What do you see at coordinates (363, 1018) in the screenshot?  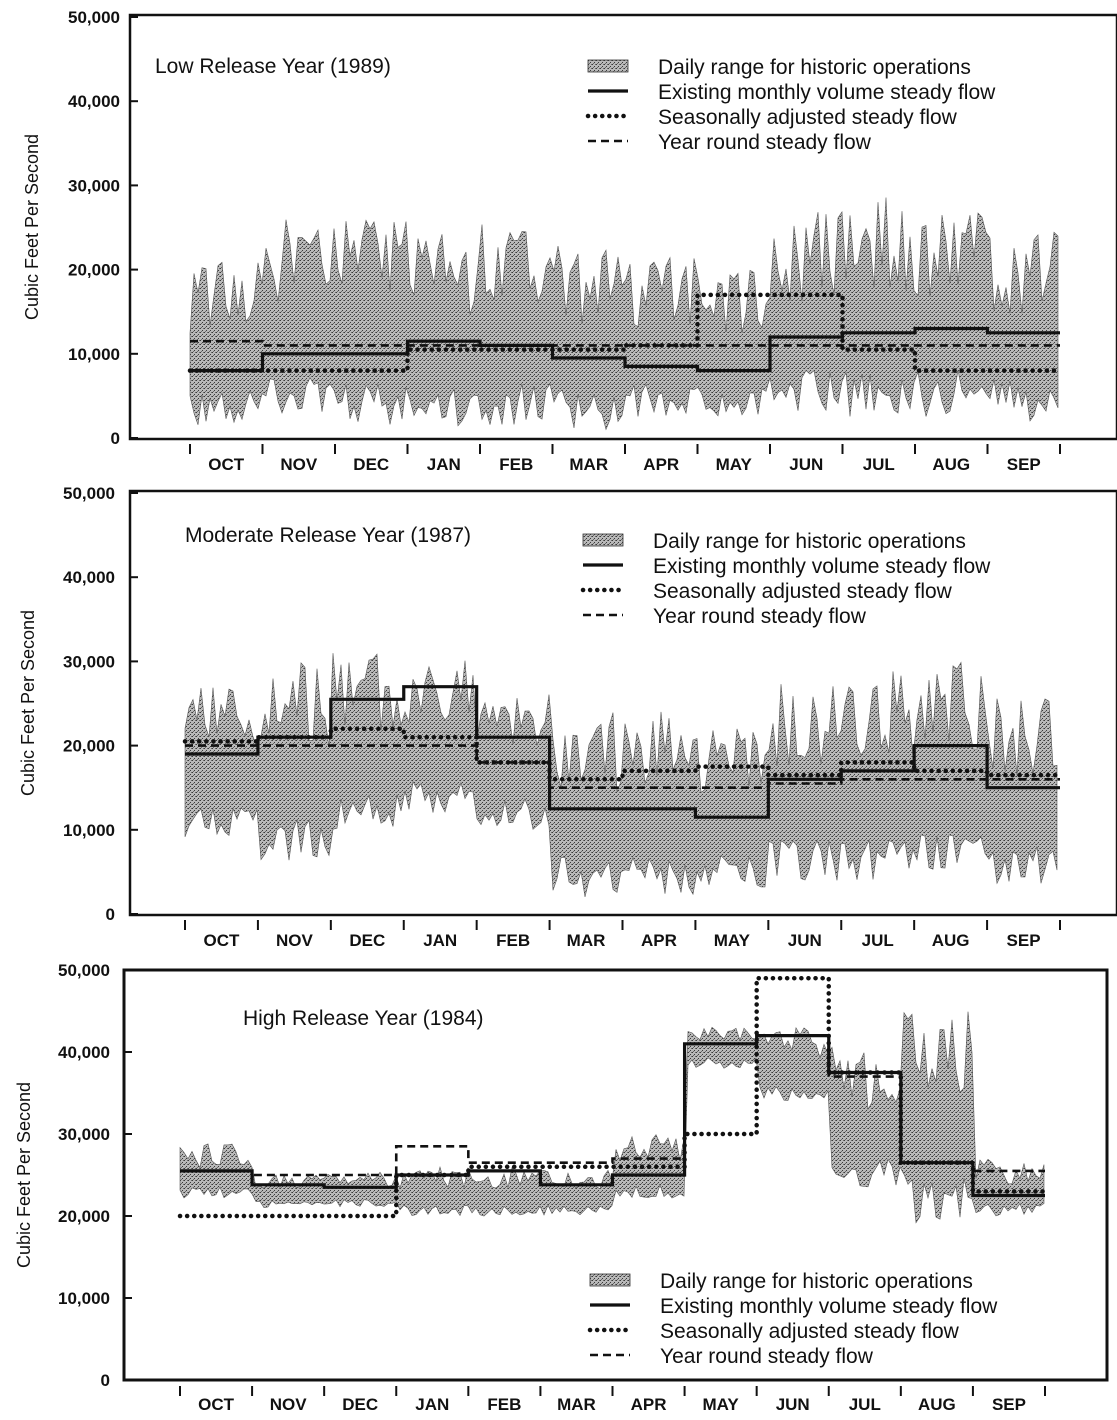 I see `chart-title: High Release Year (1984)` at bounding box center [363, 1018].